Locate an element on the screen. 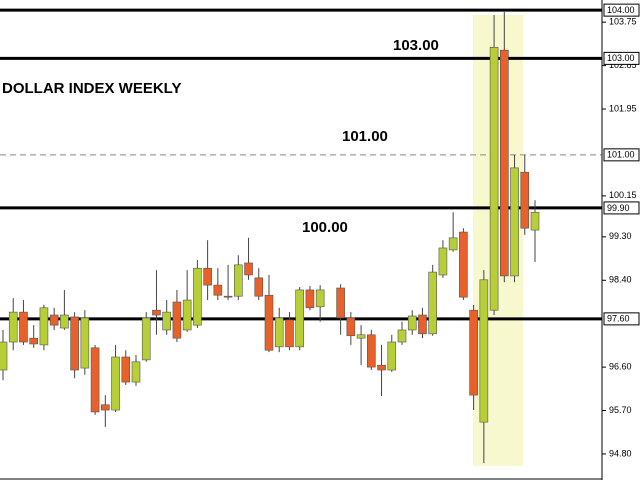  level-label: 104.00 is located at coordinates (621, 10).